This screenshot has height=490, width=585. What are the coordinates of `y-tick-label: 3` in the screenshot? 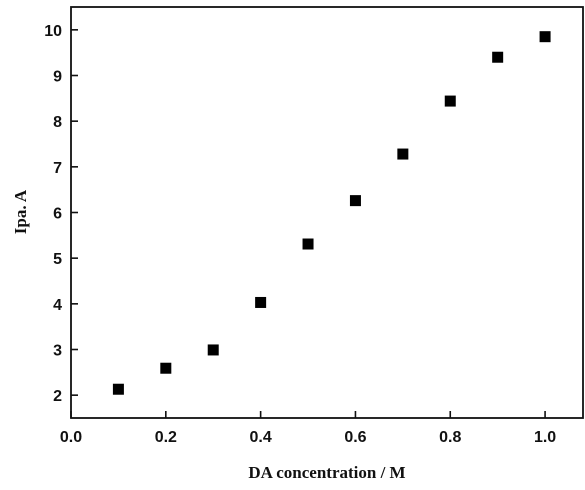 It's located at (57, 351).